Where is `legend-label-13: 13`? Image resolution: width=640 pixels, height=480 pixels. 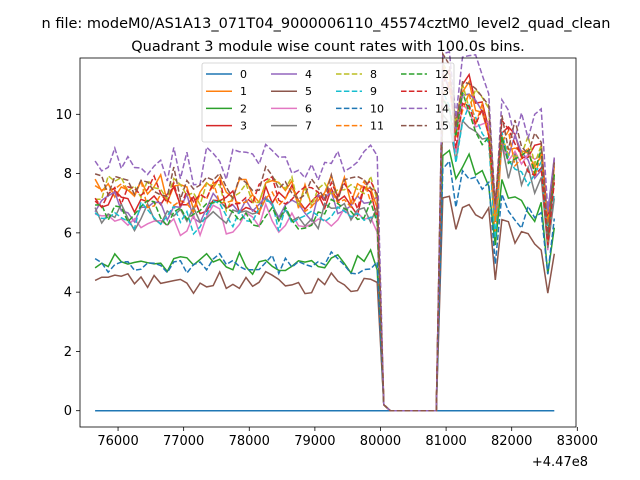 legend-label-13: 13 is located at coordinates (442, 91).